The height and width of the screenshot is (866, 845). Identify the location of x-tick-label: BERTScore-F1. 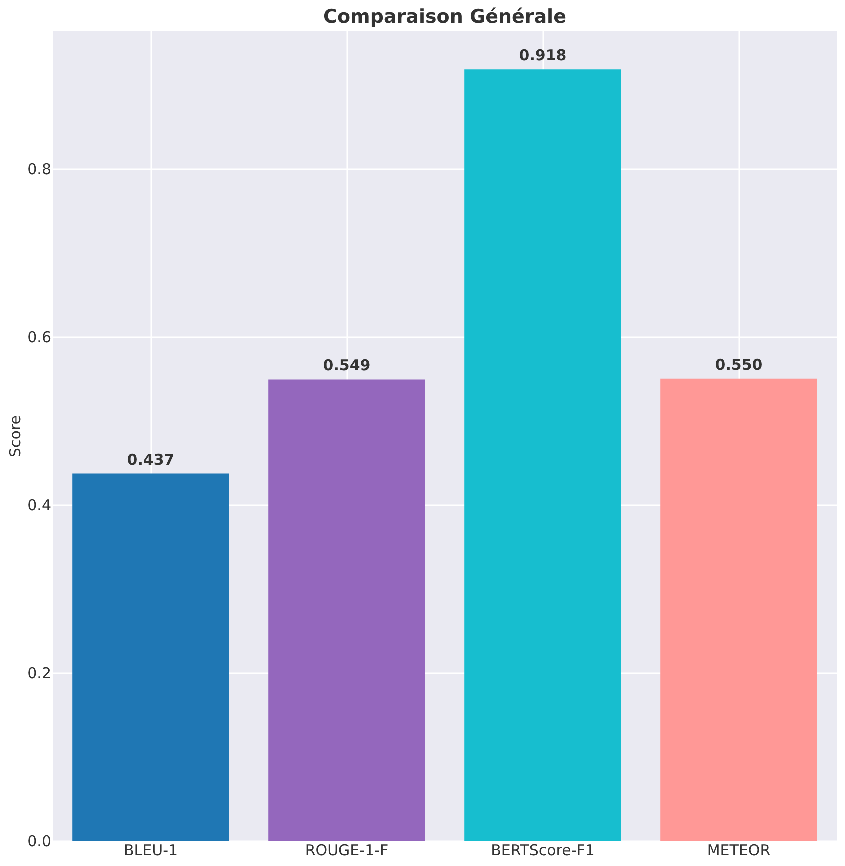
(543, 851).